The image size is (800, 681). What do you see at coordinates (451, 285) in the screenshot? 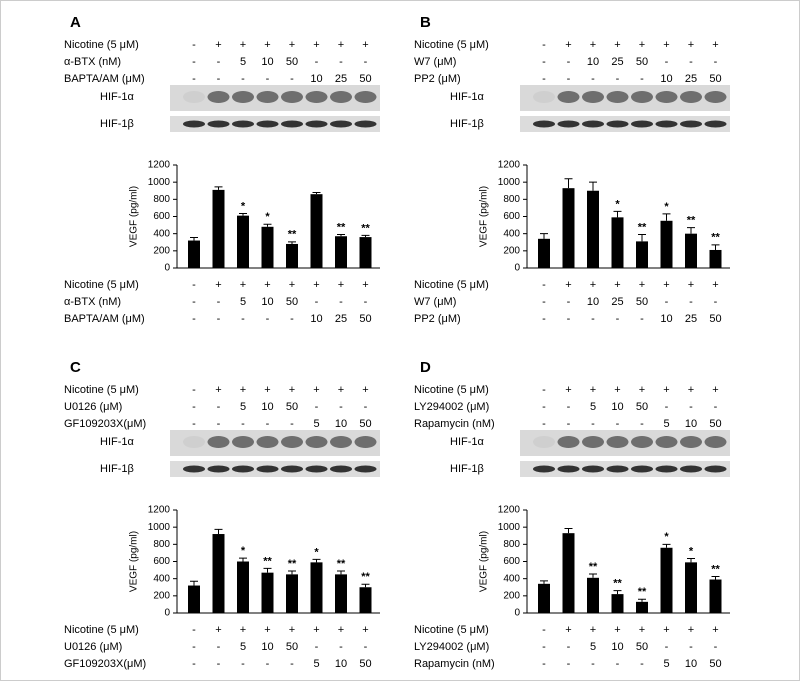
I see `treatment-label: Nicotine (5 μM)` at bounding box center [451, 285].